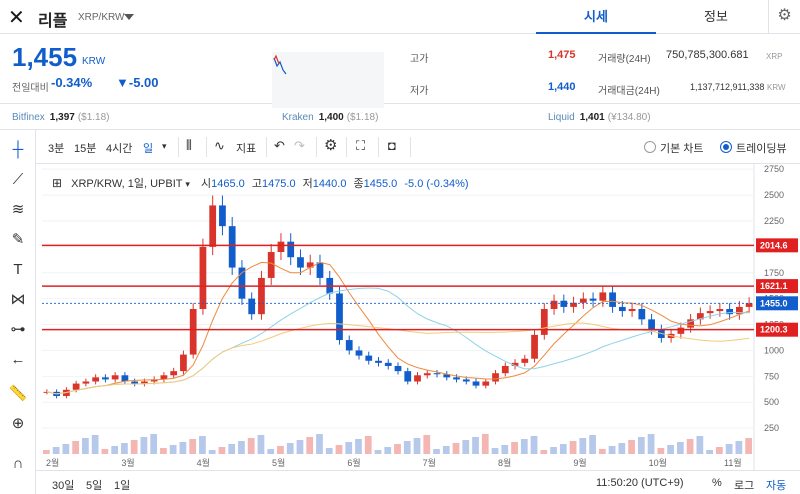  I want to click on coin-dropdown-icon, so click(129, 17).